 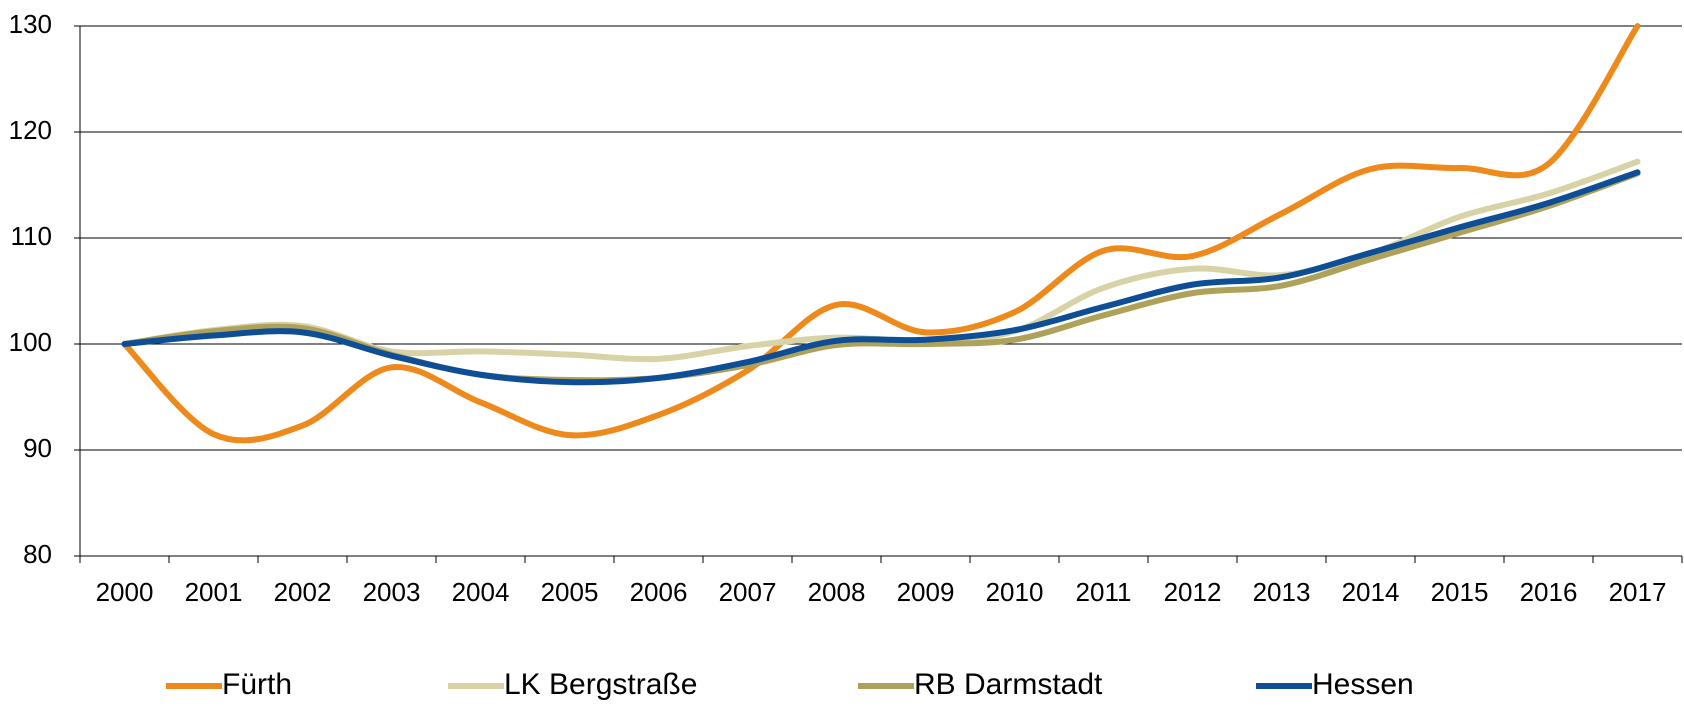 What do you see at coordinates (37, 448) in the screenshot?
I see `y-tick-label: 90` at bounding box center [37, 448].